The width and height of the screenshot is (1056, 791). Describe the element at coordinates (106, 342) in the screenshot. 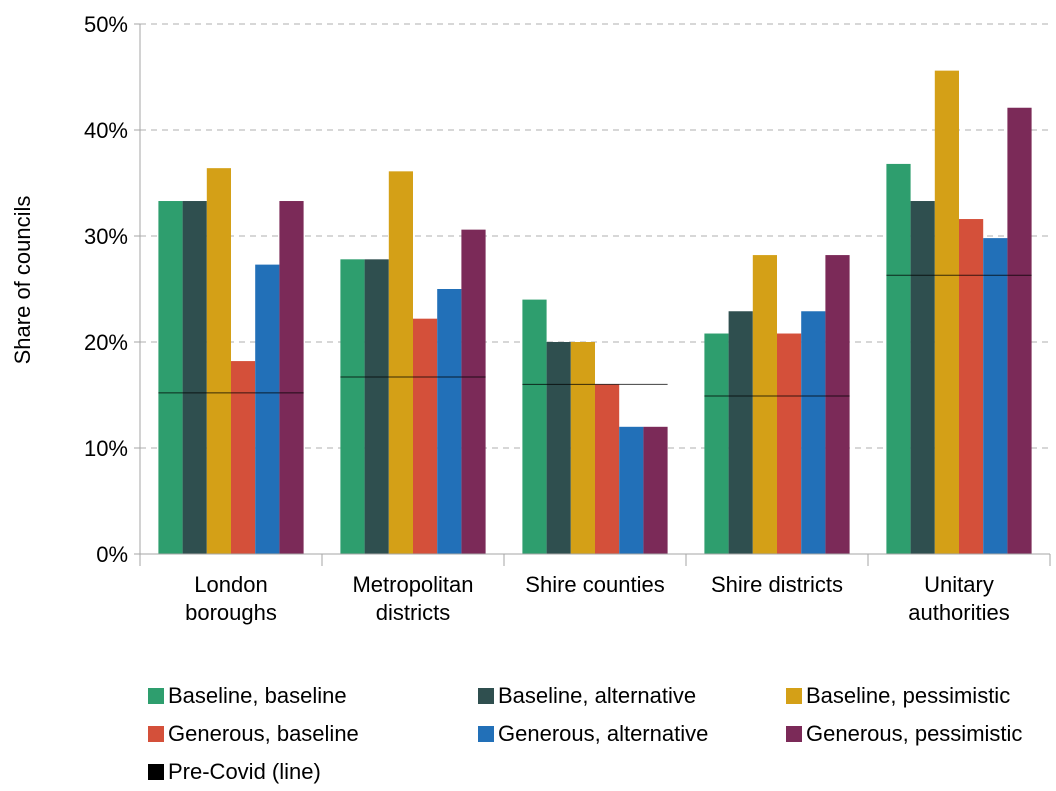

I see `y-tick-label: 20%` at that location.